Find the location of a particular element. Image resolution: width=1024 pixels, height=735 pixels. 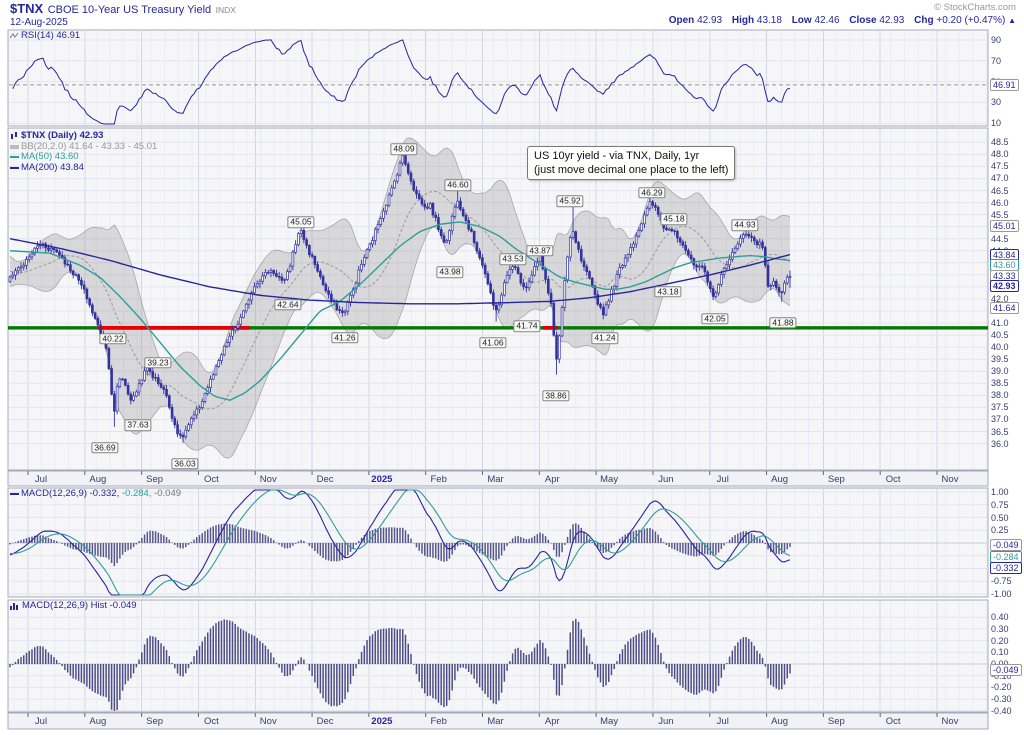

axis-tick-label: 38.5 is located at coordinates (1000, 383).